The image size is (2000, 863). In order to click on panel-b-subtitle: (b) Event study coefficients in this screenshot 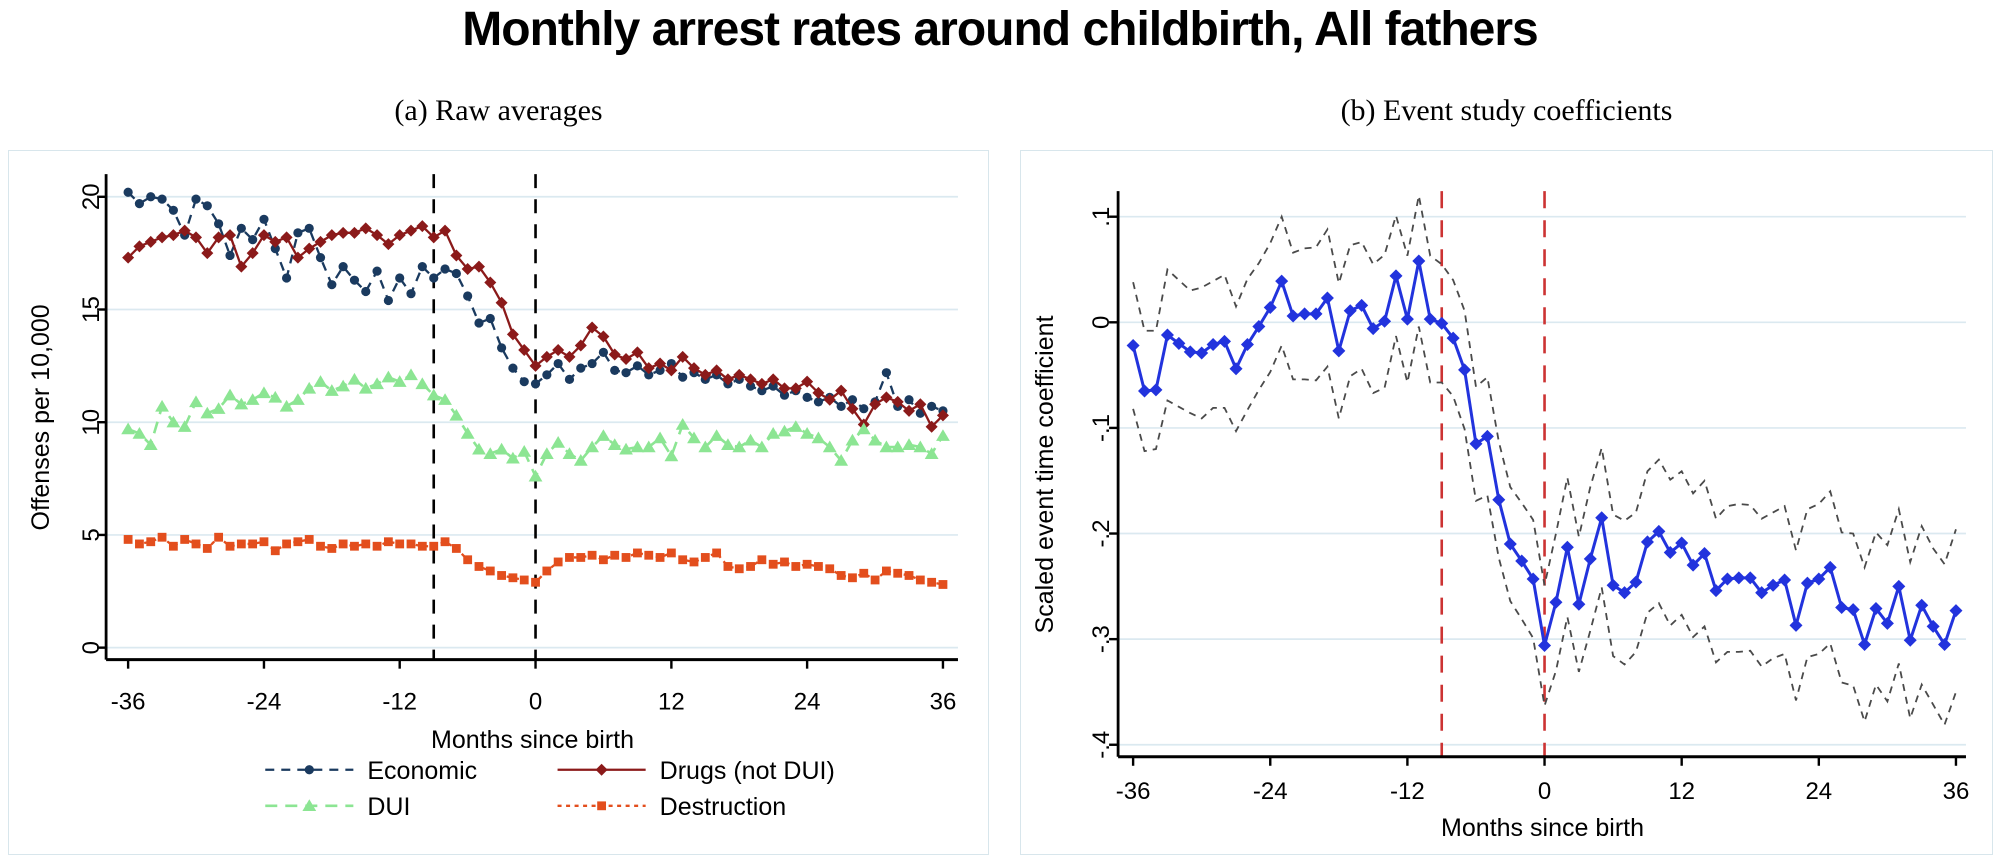, I will do `click(1506, 110)`.